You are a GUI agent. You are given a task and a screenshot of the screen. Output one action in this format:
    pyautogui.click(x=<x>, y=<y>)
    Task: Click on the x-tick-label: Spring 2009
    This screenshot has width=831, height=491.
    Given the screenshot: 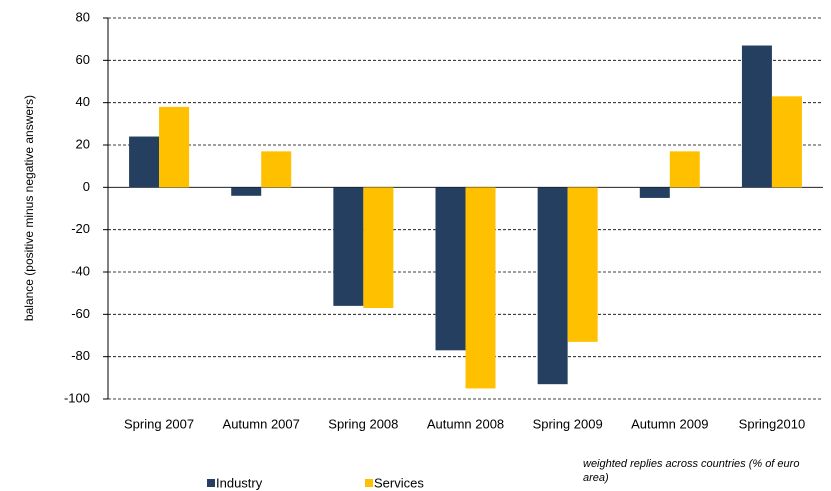 What is the action you would take?
    pyautogui.click(x=568, y=423)
    